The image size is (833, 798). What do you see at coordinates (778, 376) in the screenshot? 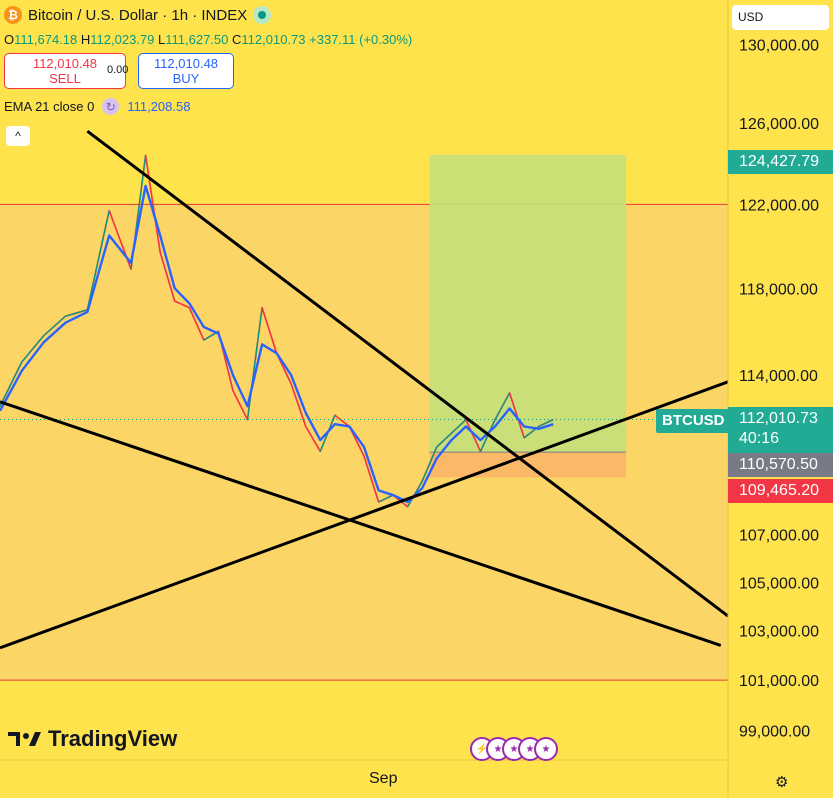
I see `price-axis-tick: 114,000.00` at bounding box center [778, 376].